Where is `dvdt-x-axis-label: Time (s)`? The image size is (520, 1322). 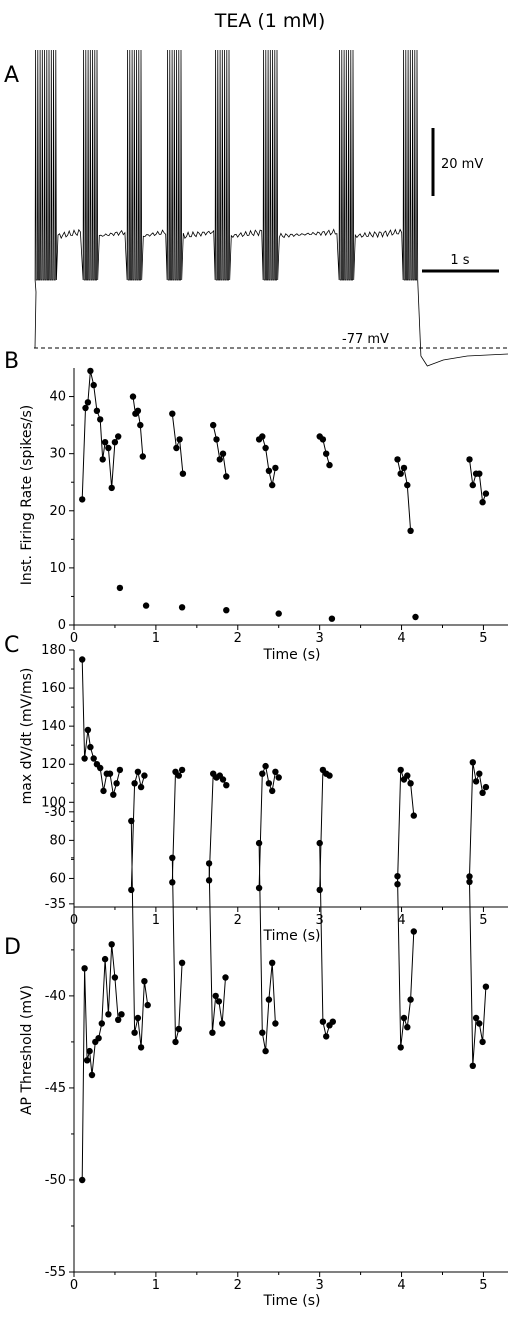
dvdt-x-axis-label: Time (s) is located at coordinates (292, 936).